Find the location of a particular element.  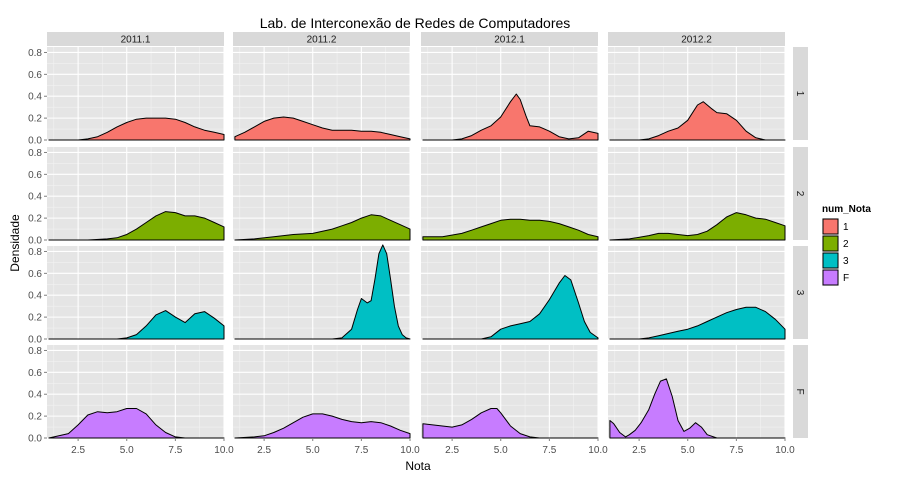

facet-strip-col-label: 2012.1 is located at coordinates (509, 40).